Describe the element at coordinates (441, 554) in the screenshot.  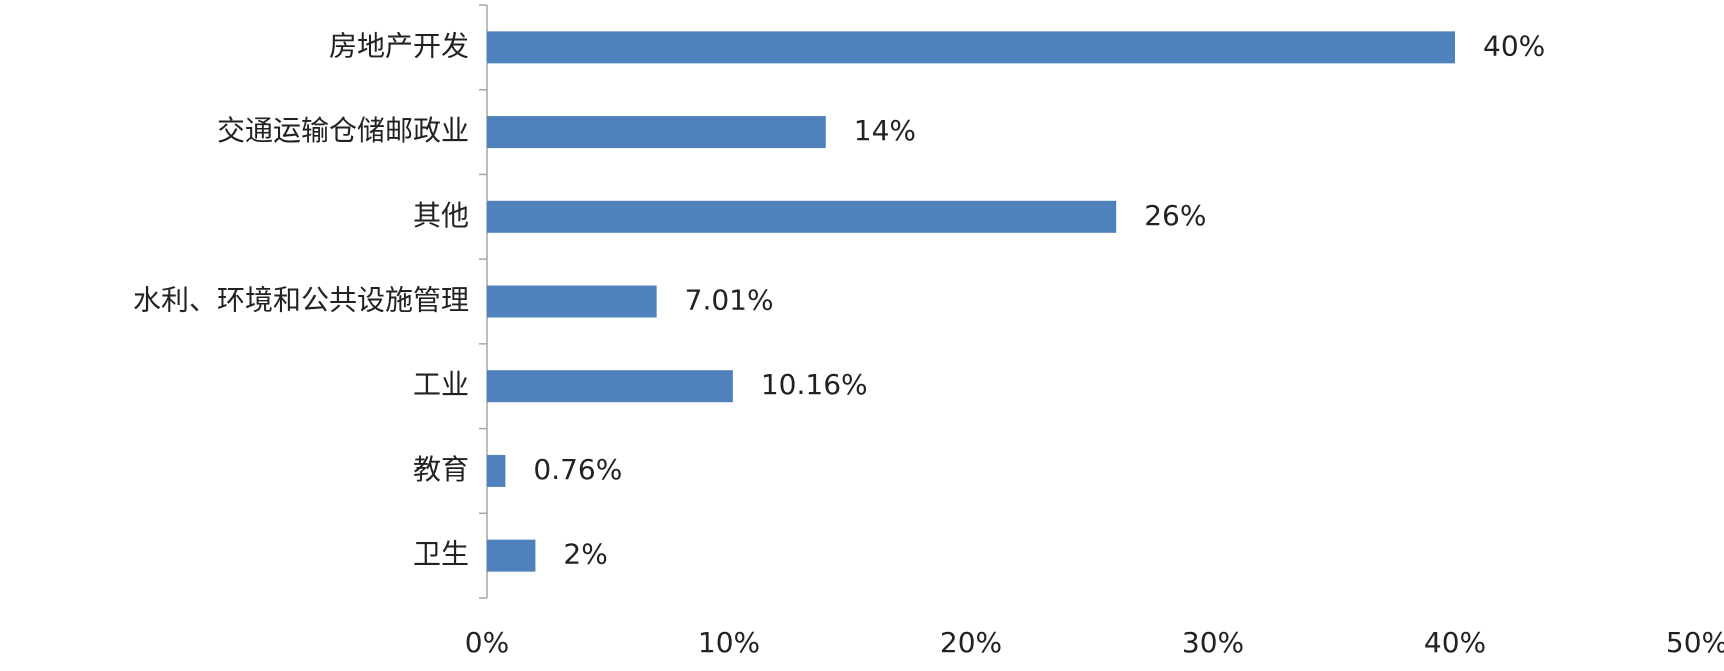
I see `y-tick-label: 卫生` at that location.